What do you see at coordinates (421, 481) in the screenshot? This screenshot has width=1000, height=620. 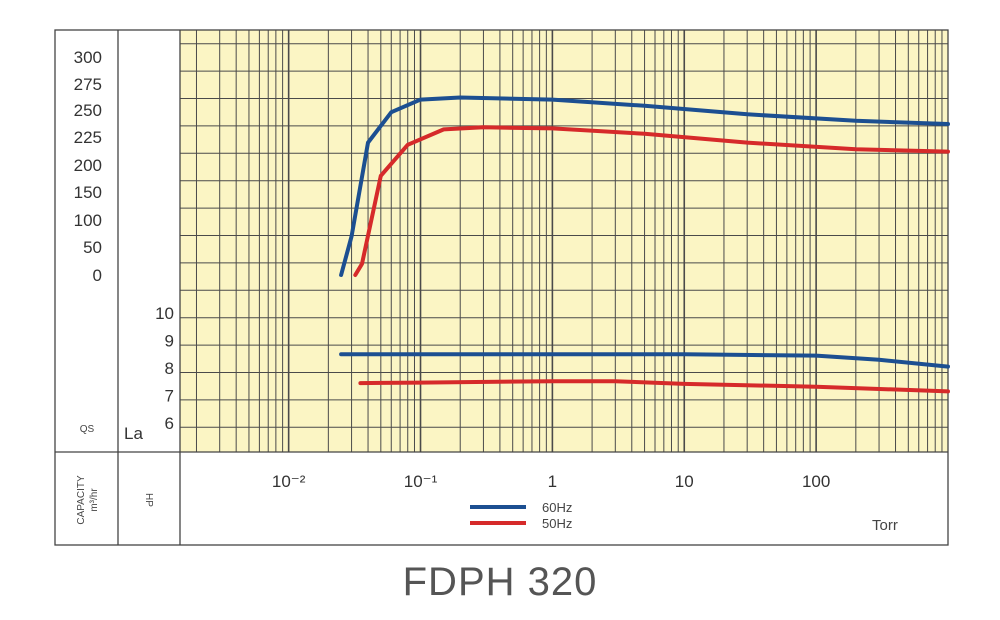 I see `pressure-tick-label: 10⁻¹` at bounding box center [421, 481].